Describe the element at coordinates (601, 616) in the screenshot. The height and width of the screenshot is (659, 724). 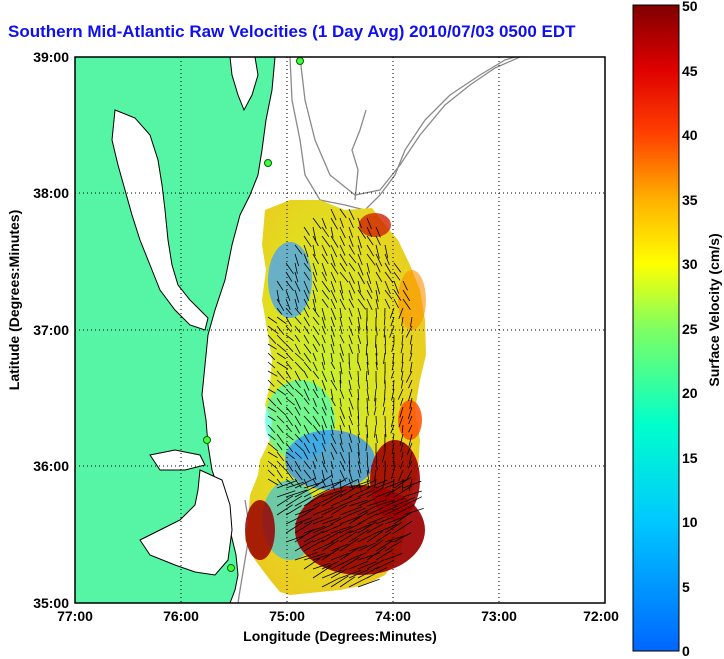
I see `x-tick-label: 72:00` at that location.